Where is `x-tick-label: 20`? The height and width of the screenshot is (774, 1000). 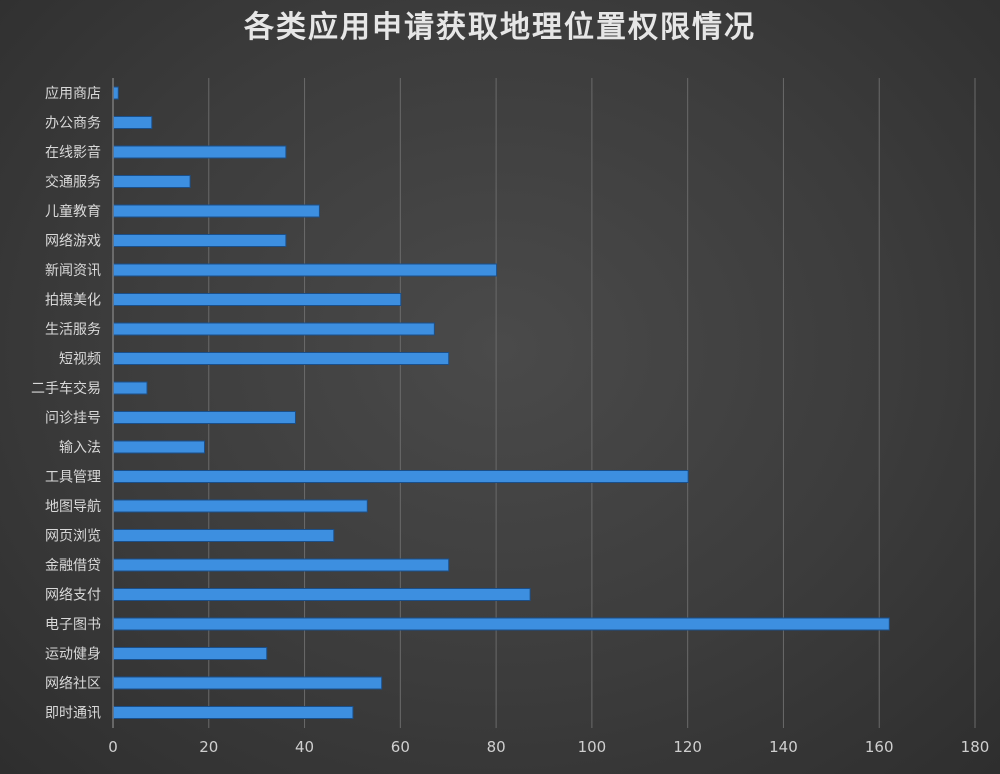
x-tick-label: 20 is located at coordinates (208, 747).